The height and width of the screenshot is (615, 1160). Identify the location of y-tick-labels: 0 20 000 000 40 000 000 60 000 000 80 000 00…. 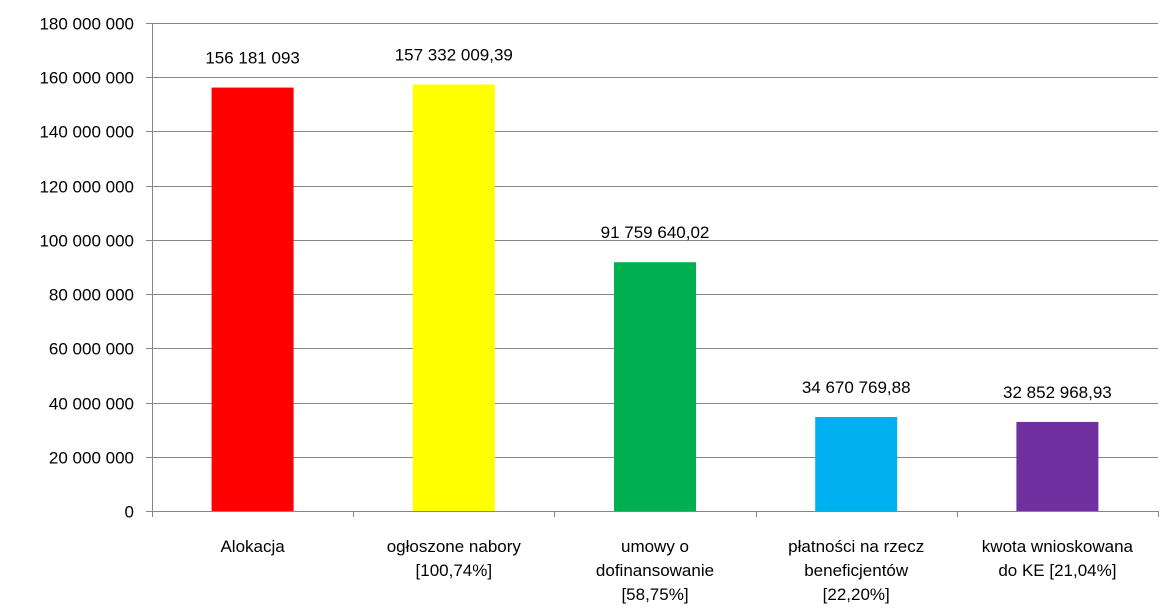
(86, 268).